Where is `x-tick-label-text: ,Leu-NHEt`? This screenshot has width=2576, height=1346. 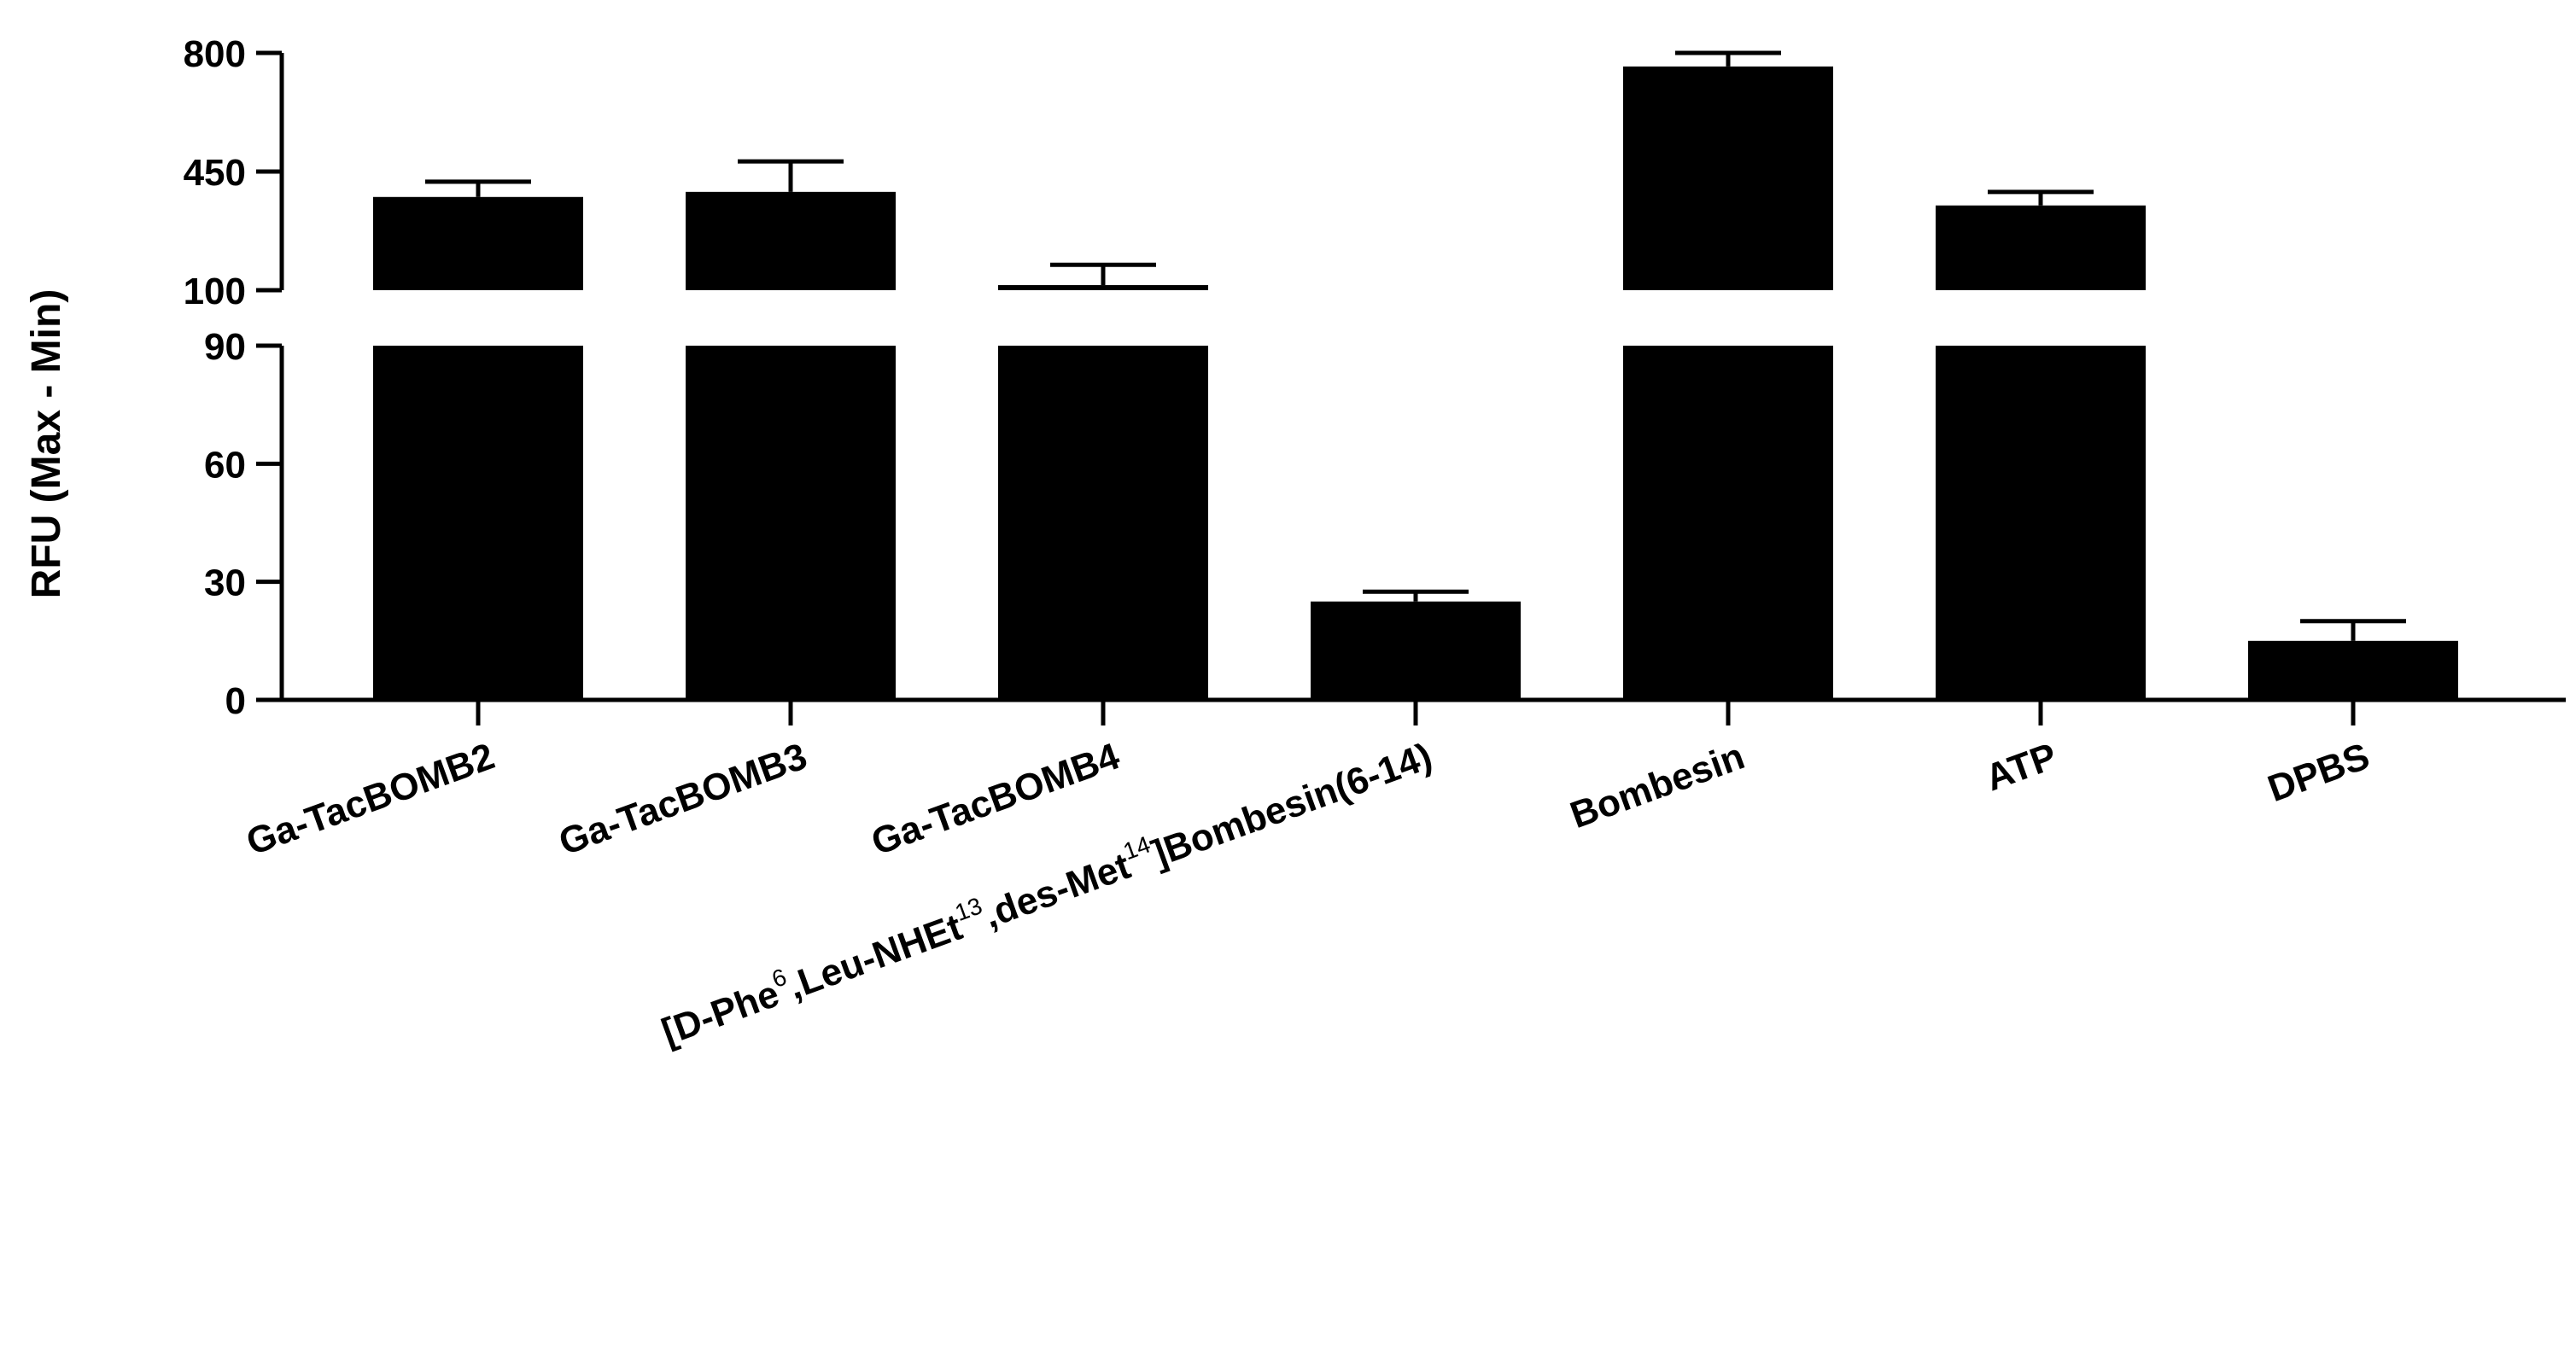
x-tick-label-text: ,Leu-NHEt is located at coordinates (876, 957).